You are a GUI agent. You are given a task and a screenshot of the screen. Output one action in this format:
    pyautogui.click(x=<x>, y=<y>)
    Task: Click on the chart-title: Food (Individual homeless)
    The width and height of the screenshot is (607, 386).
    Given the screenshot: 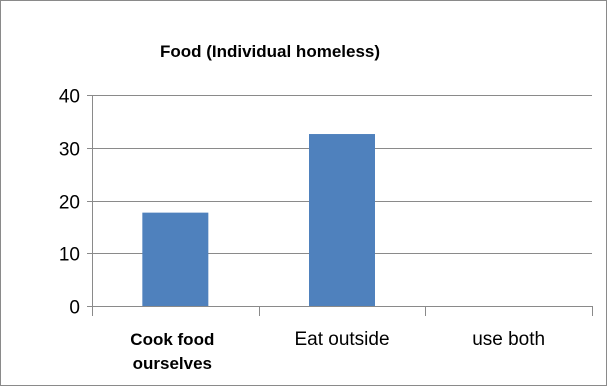 What is the action you would take?
    pyautogui.click(x=270, y=51)
    